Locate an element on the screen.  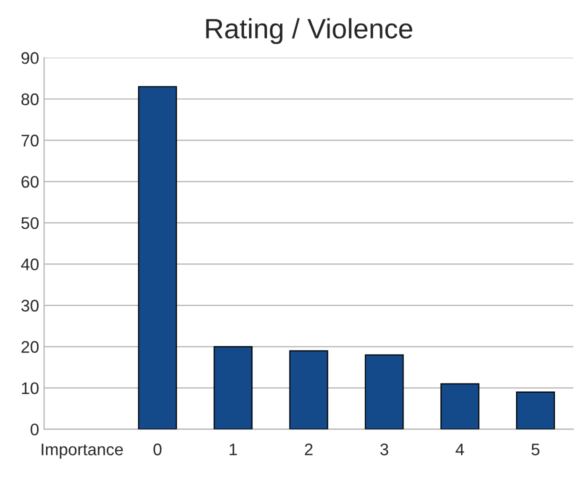
x-tick-label: 1 is located at coordinates (233, 450).